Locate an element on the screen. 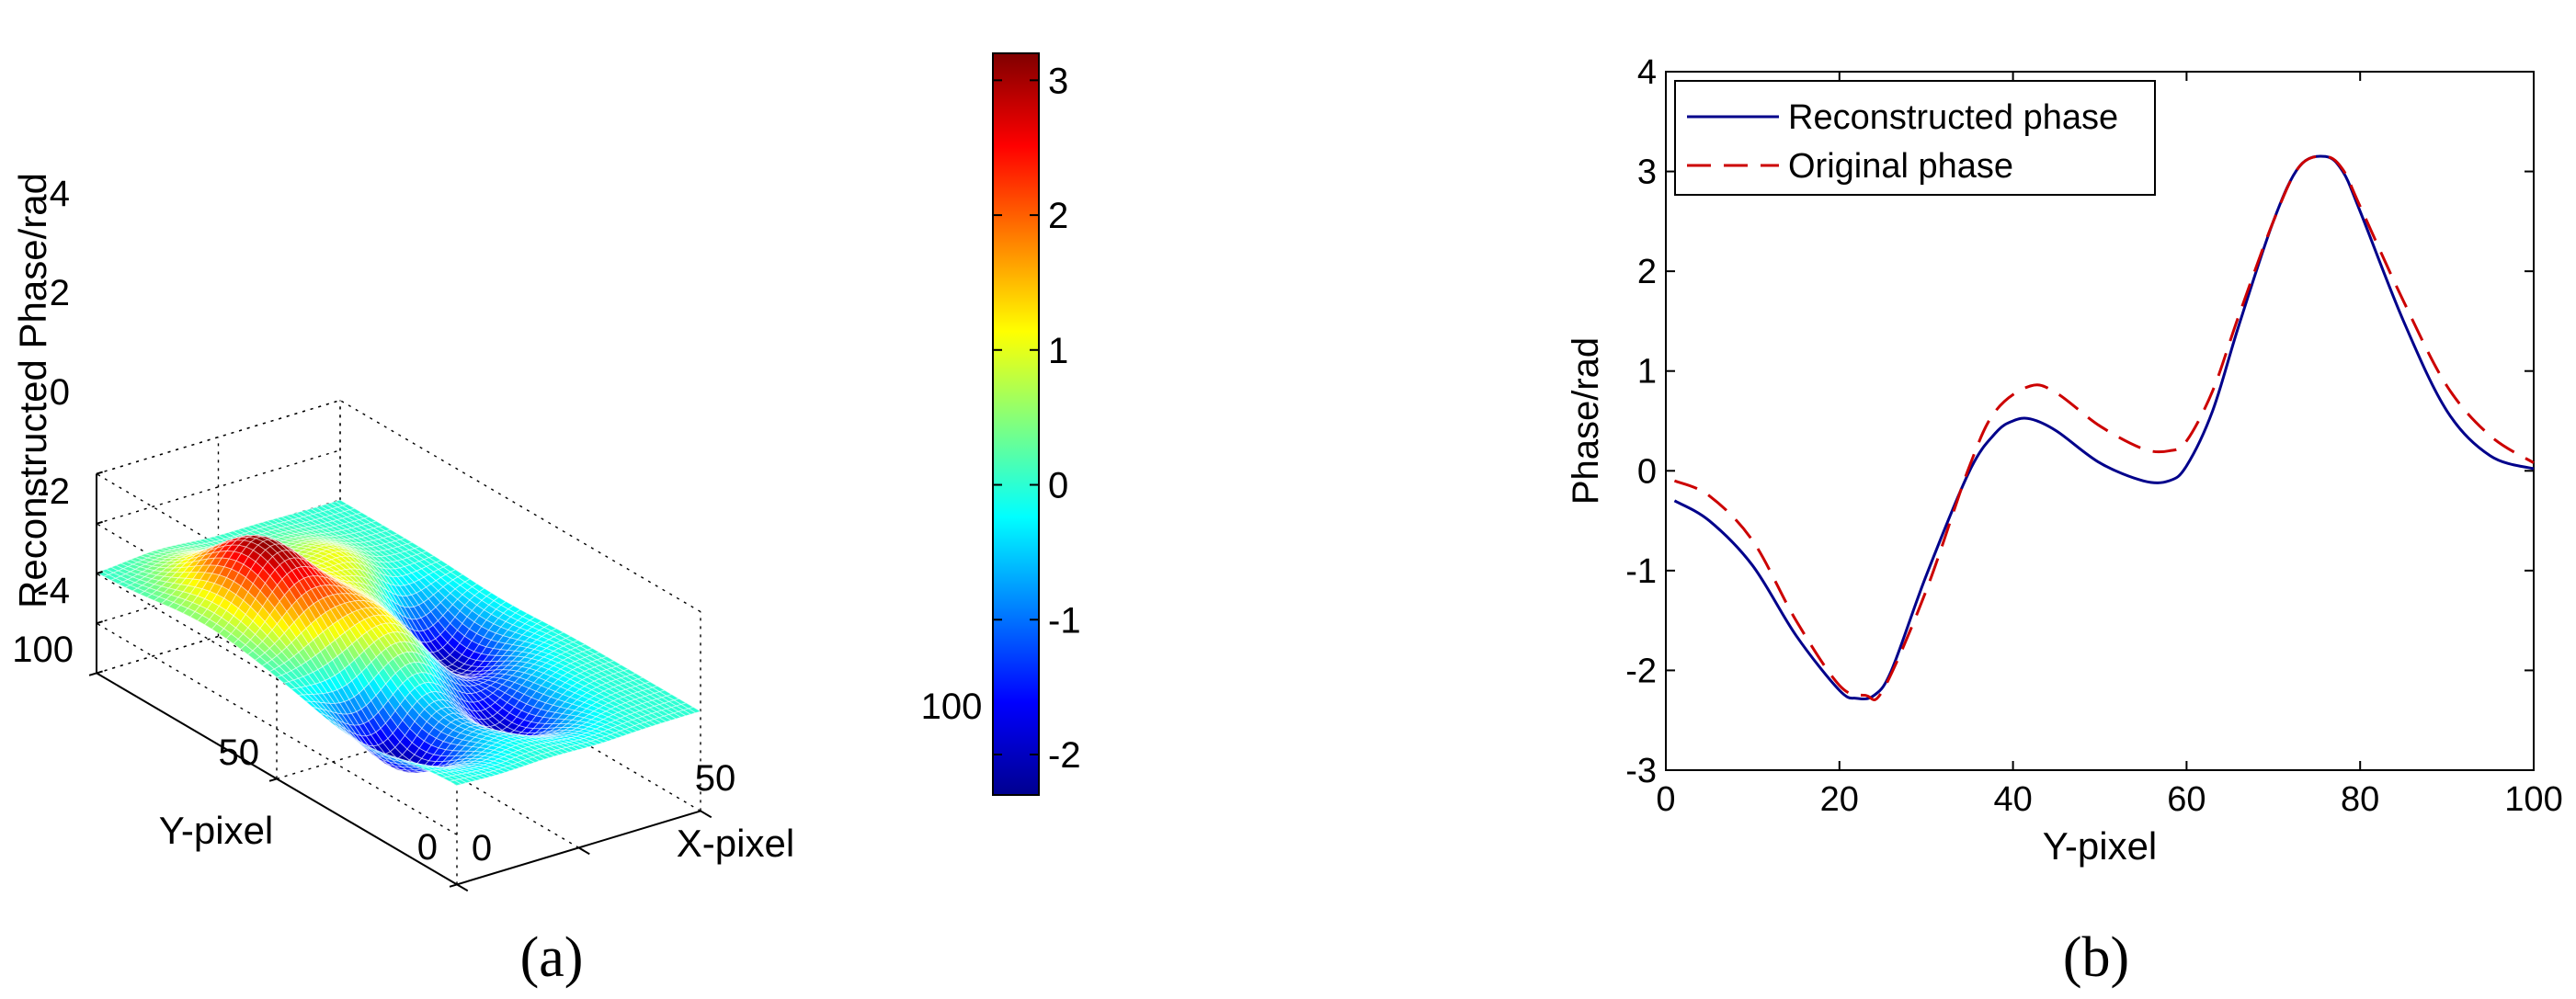  caption-b: (b) is located at coordinates (2096, 957).